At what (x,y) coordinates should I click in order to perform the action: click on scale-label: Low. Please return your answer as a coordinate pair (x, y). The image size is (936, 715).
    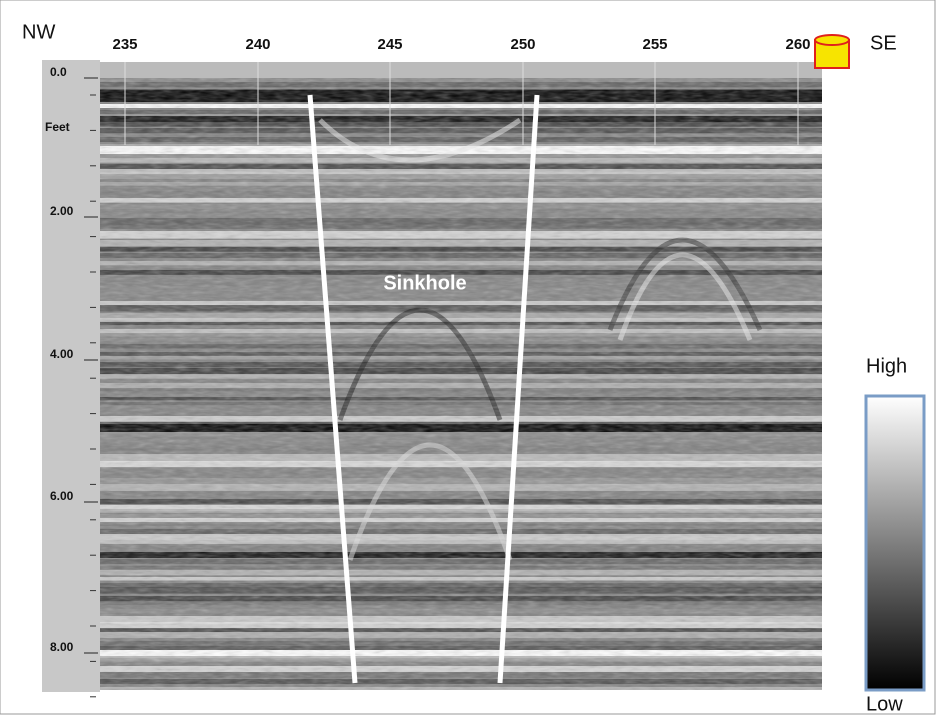
    Looking at the image, I should click on (884, 704).